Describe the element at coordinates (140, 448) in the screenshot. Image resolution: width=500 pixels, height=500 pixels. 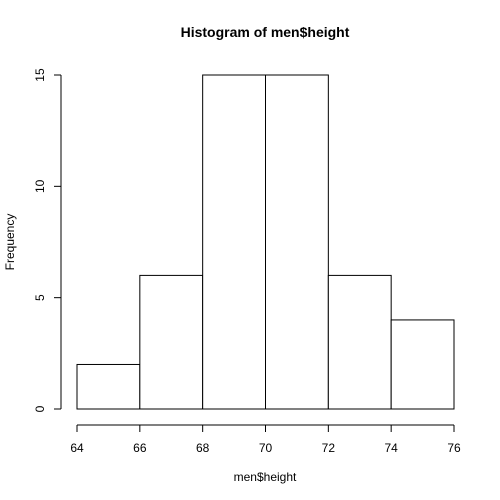
I see `x-tick-label: 66` at that location.